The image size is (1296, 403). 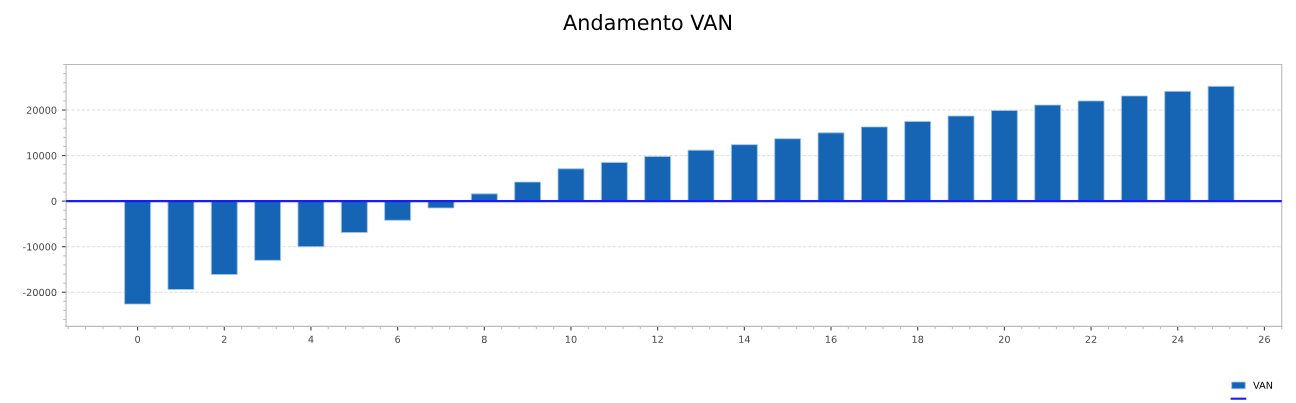 I want to click on x-tick-label: 26, so click(x=1264, y=339).